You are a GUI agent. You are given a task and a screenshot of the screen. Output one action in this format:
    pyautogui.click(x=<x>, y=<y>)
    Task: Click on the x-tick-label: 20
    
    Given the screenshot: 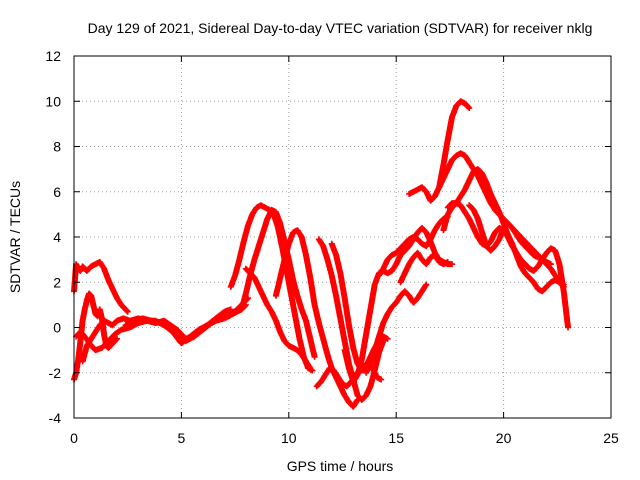 What is the action you would take?
    pyautogui.click(x=504, y=438)
    